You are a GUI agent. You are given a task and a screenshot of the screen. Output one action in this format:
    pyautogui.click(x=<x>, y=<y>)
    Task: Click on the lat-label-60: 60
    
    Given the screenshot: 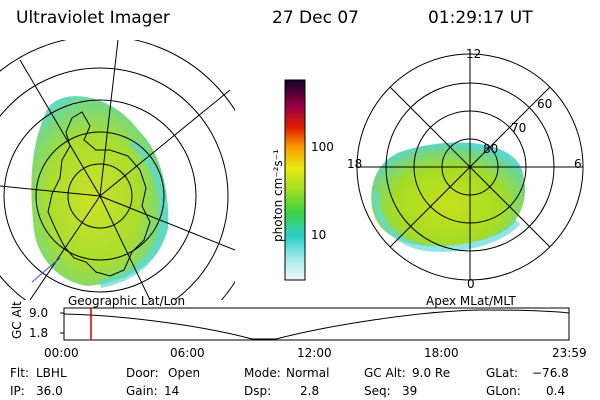 What is the action you would take?
    pyautogui.click(x=545, y=104)
    